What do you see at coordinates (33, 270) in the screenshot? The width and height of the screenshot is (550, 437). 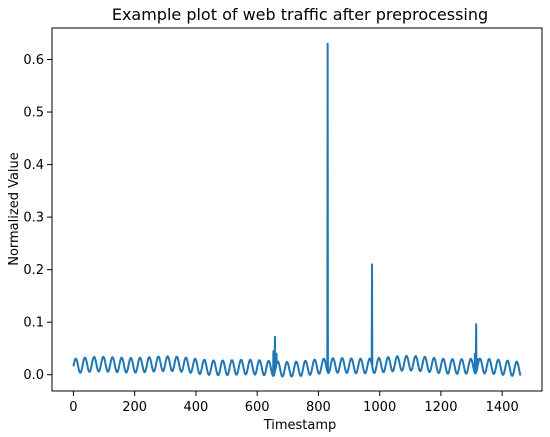 I see `y-tick-label: 0.2` at bounding box center [33, 270].